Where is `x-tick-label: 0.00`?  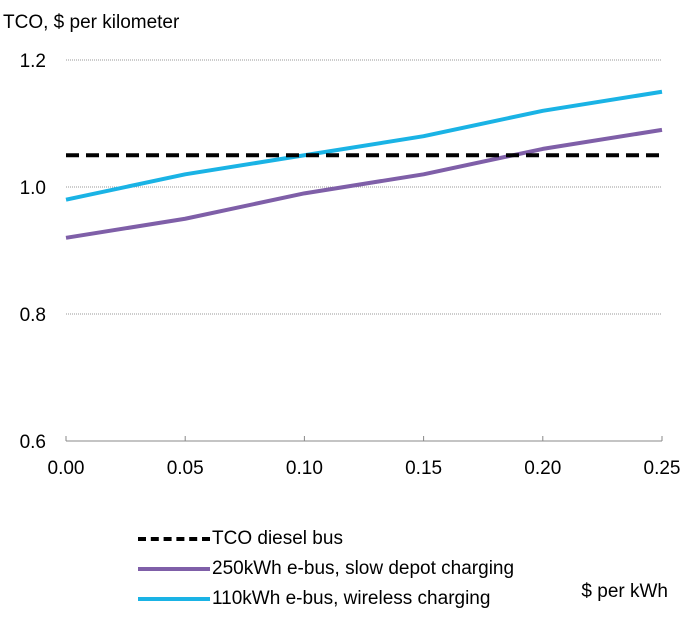
x-tick-label: 0.00 is located at coordinates (66, 468).